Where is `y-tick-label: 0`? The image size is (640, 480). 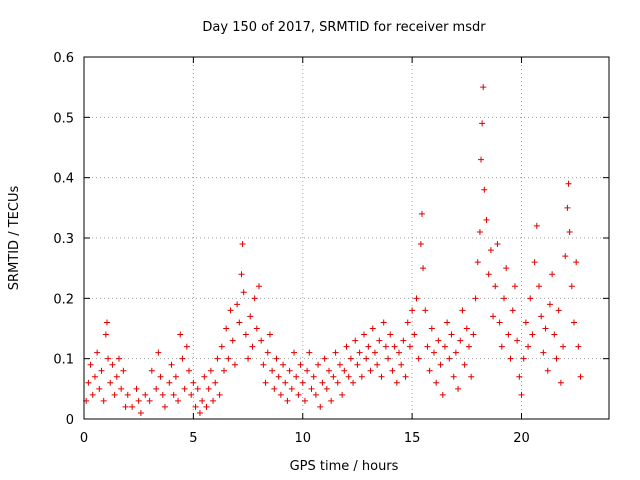 y-tick-label: 0 is located at coordinates (70, 420).